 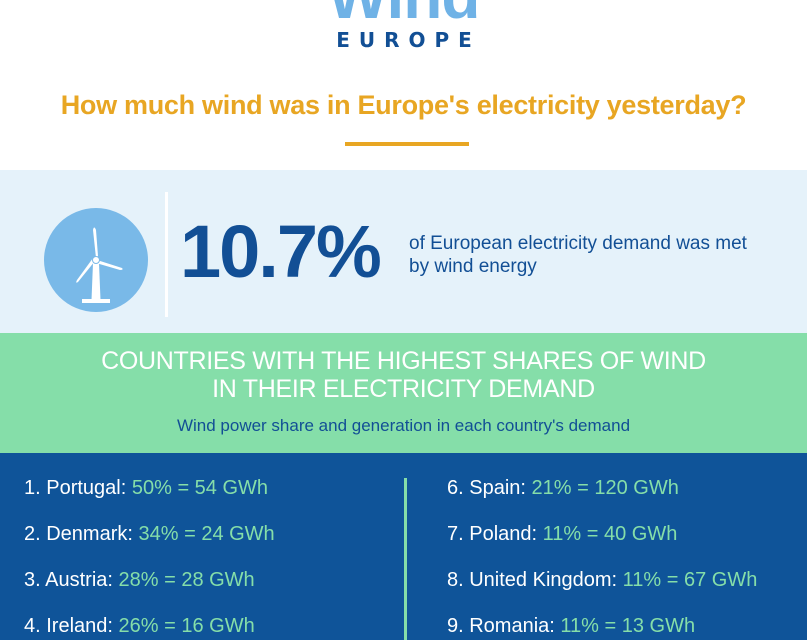 I want to click on country-value: 26% = 16 GWh, so click(x=183, y=626).